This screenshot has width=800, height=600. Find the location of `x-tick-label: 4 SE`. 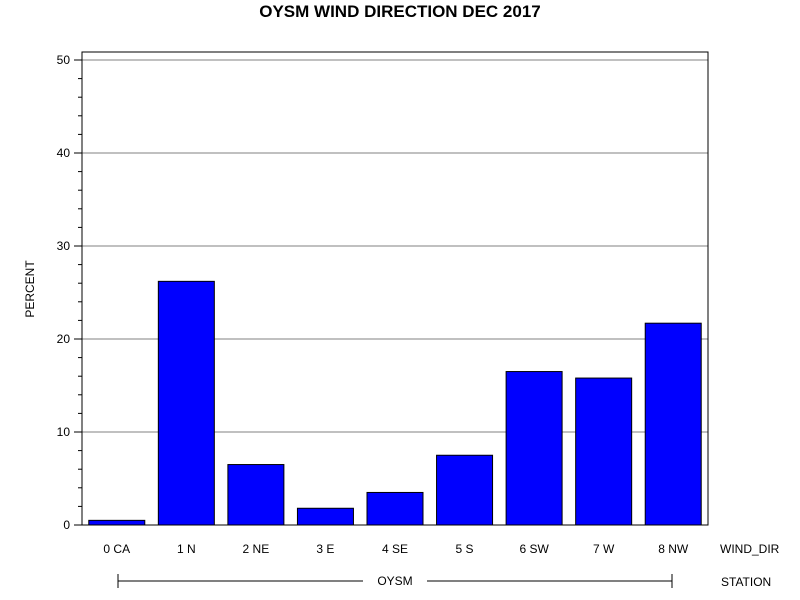

x-tick-label: 4 SE is located at coordinates (395, 549).